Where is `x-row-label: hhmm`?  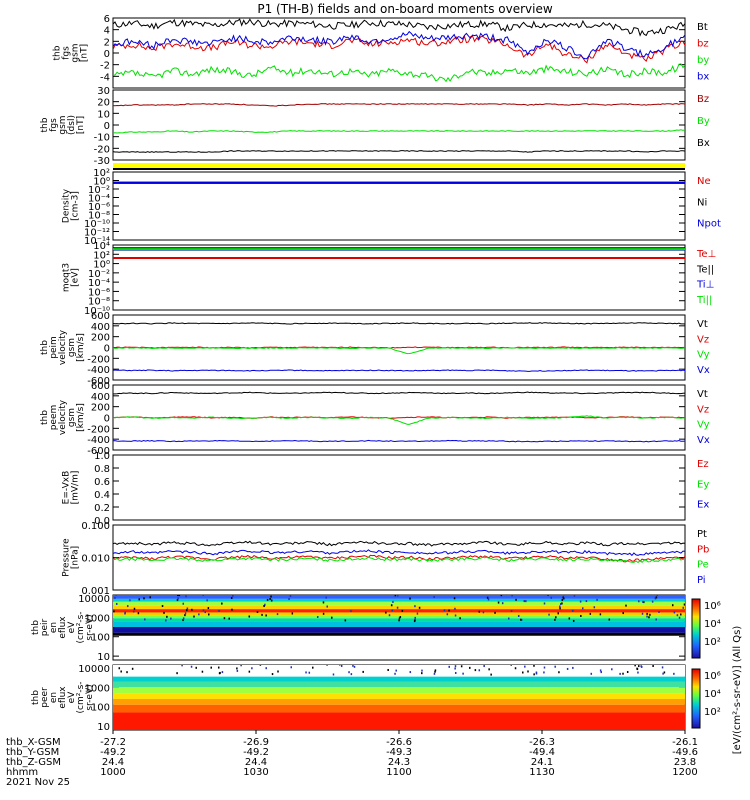
x-row-label: hhmm is located at coordinates (22, 772).